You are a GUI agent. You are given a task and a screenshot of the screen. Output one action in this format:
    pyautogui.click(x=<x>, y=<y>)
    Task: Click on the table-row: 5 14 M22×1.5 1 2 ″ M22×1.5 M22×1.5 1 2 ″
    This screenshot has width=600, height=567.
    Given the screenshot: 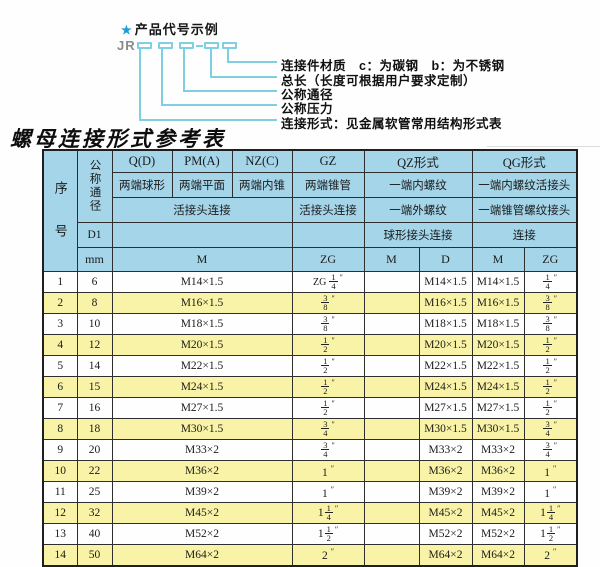 What is the action you would take?
    pyautogui.click(x=310, y=366)
    